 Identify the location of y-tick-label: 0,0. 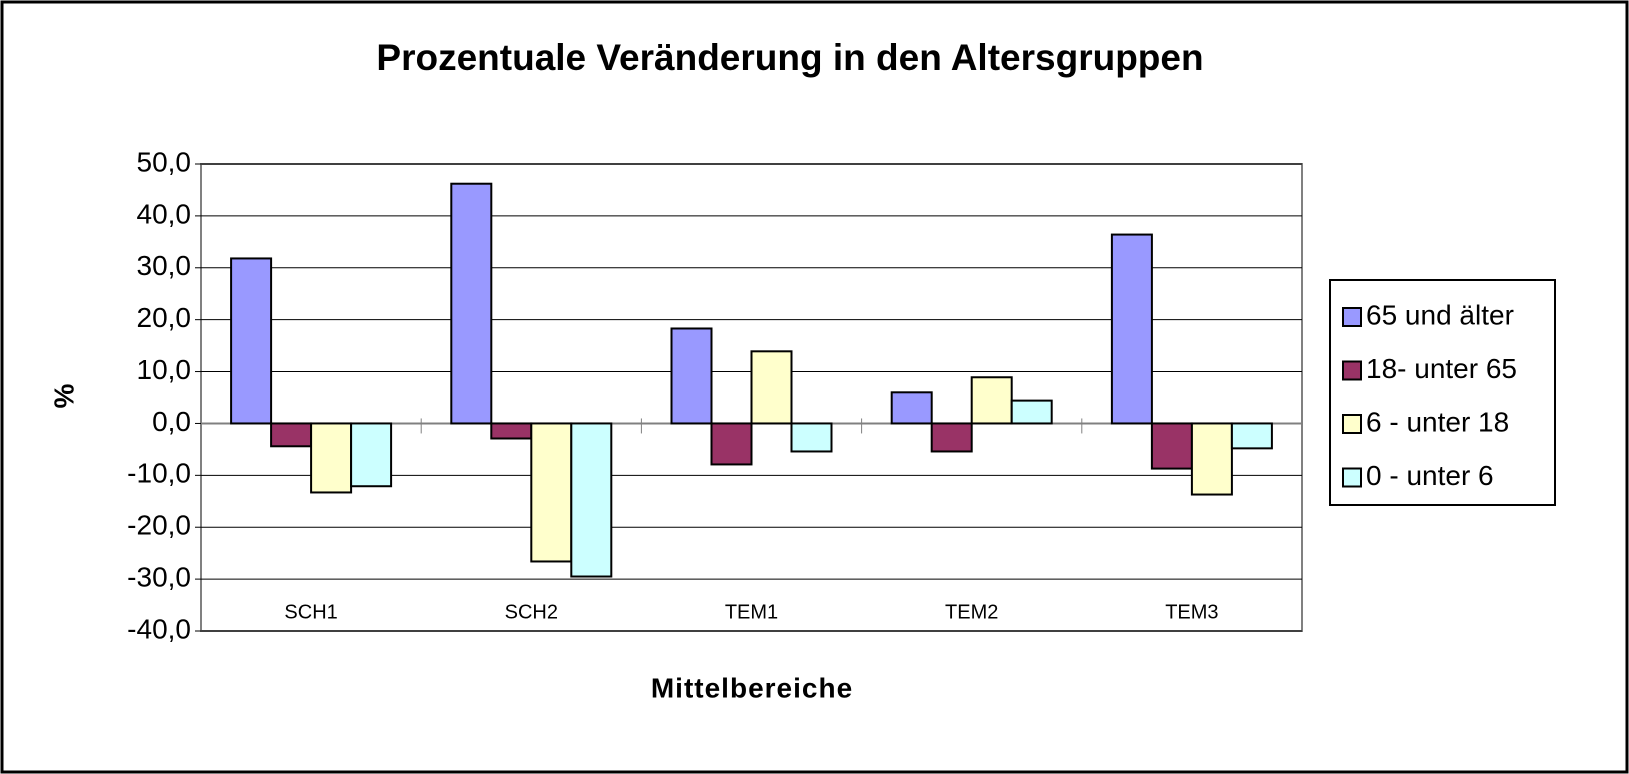
(171, 421).